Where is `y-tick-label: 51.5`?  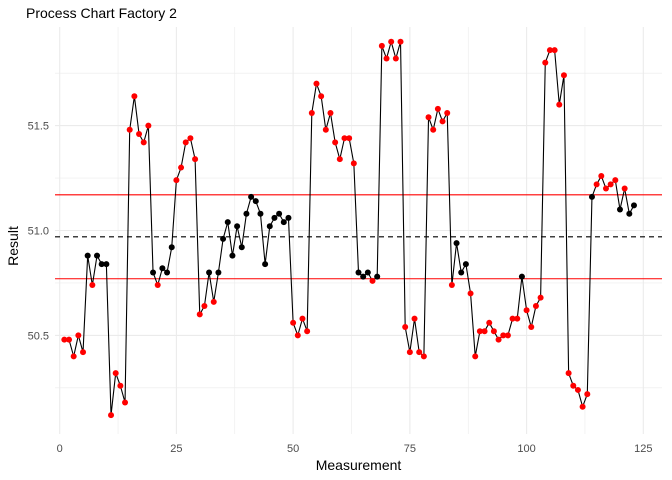
y-tick-label: 51.5 is located at coordinates (38, 127).